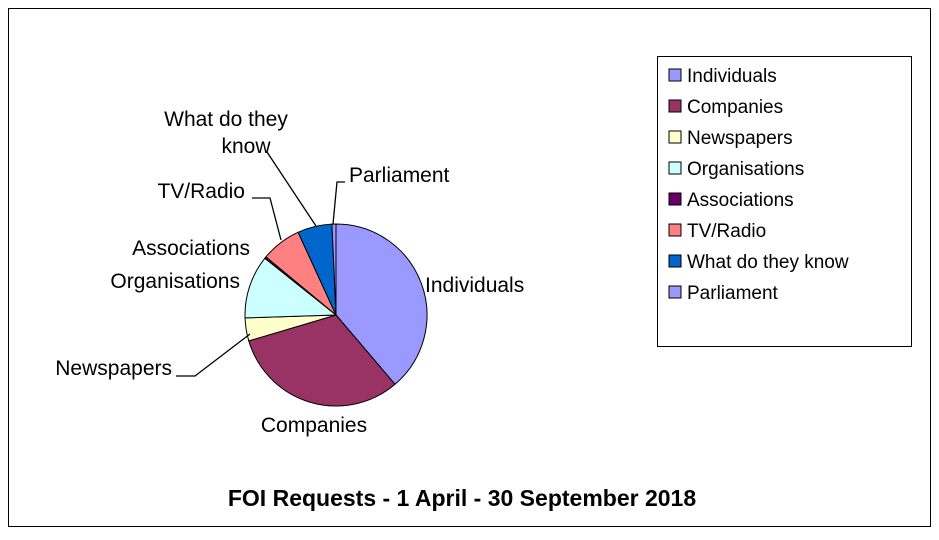 Image resolution: width=939 pixels, height=540 pixels. What do you see at coordinates (675, 261) in the screenshot?
I see `legend-swatch-what-do-they-know` at bounding box center [675, 261].